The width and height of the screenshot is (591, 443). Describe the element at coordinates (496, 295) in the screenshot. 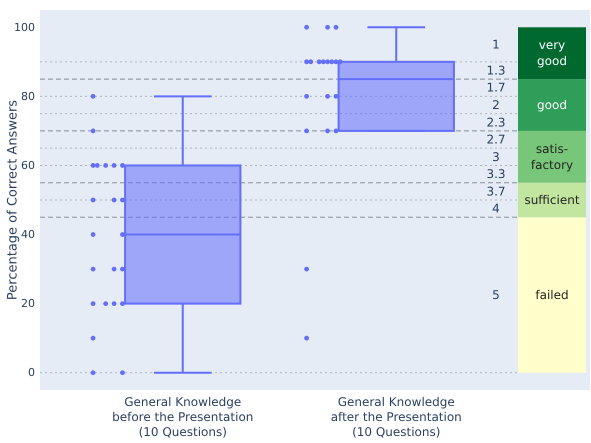

I see `annotation: 5` at that location.